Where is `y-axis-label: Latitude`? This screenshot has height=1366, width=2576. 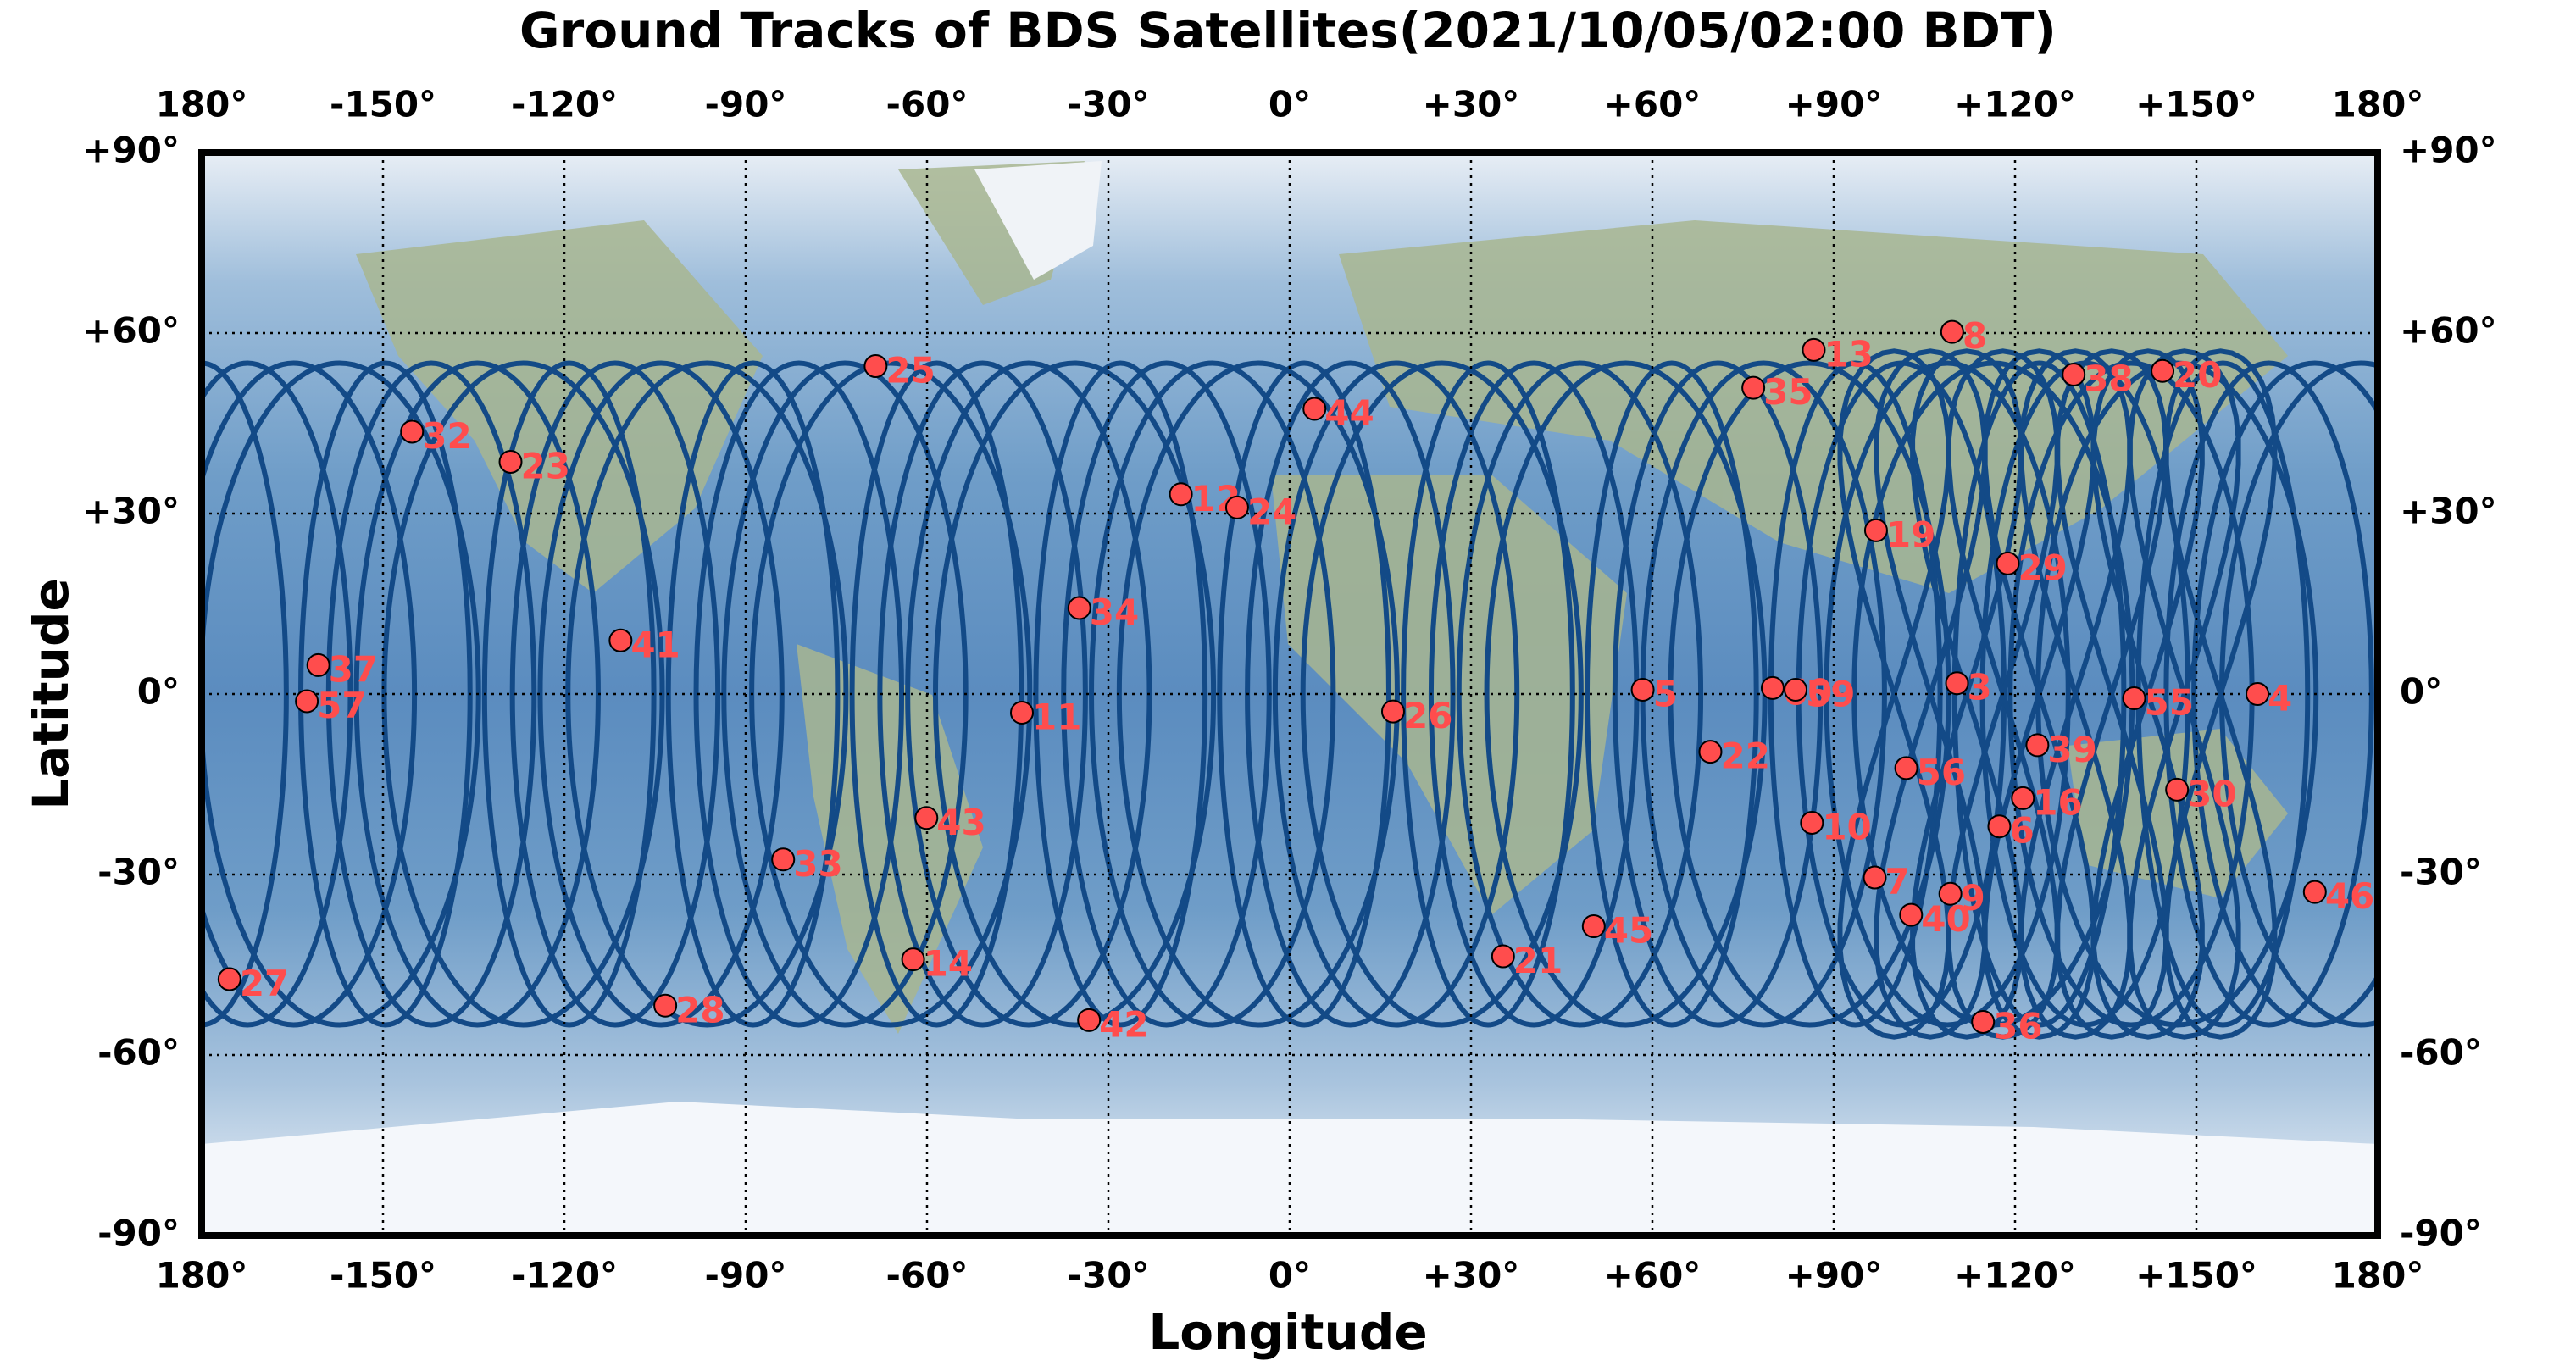
y-axis-label: Latitude is located at coordinates (51, 694).